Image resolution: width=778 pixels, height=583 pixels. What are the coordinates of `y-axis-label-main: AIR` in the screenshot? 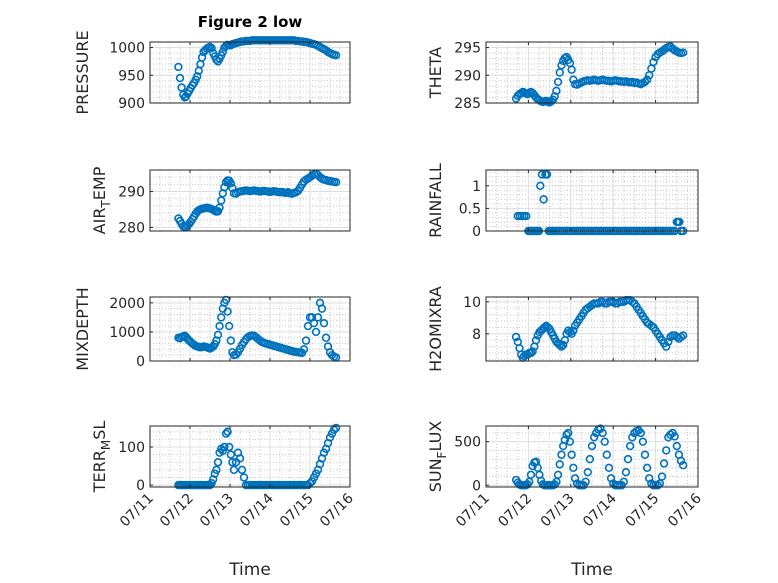 It's located at (99, 221).